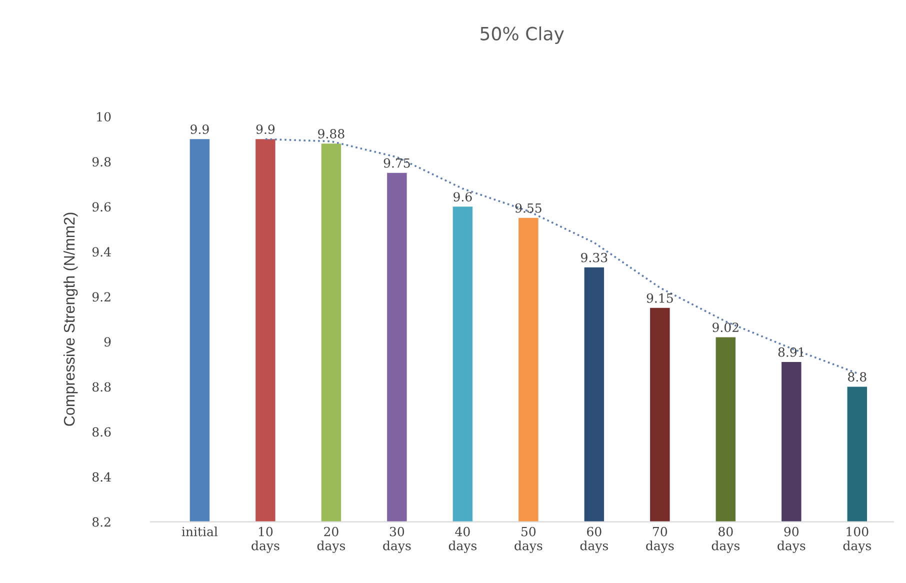 The width and height of the screenshot is (906, 583). Describe the element at coordinates (528, 539) in the screenshot. I see `x-tick-label: 50 days` at that location.